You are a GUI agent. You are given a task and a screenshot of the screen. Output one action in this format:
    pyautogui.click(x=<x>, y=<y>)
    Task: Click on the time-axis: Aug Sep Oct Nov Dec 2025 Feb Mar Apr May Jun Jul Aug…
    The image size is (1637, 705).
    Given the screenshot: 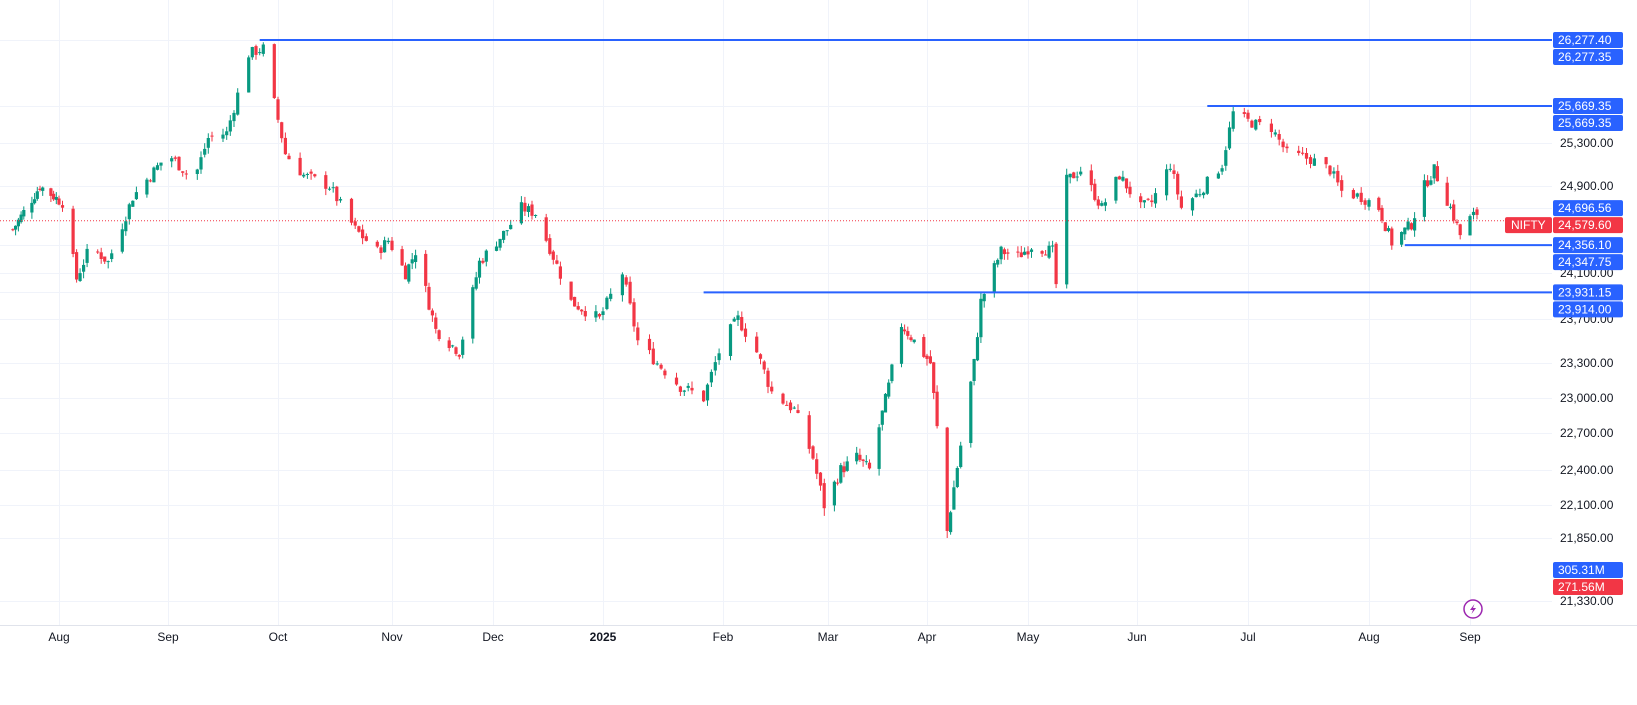 What is the action you would take?
    pyautogui.click(x=764, y=637)
    